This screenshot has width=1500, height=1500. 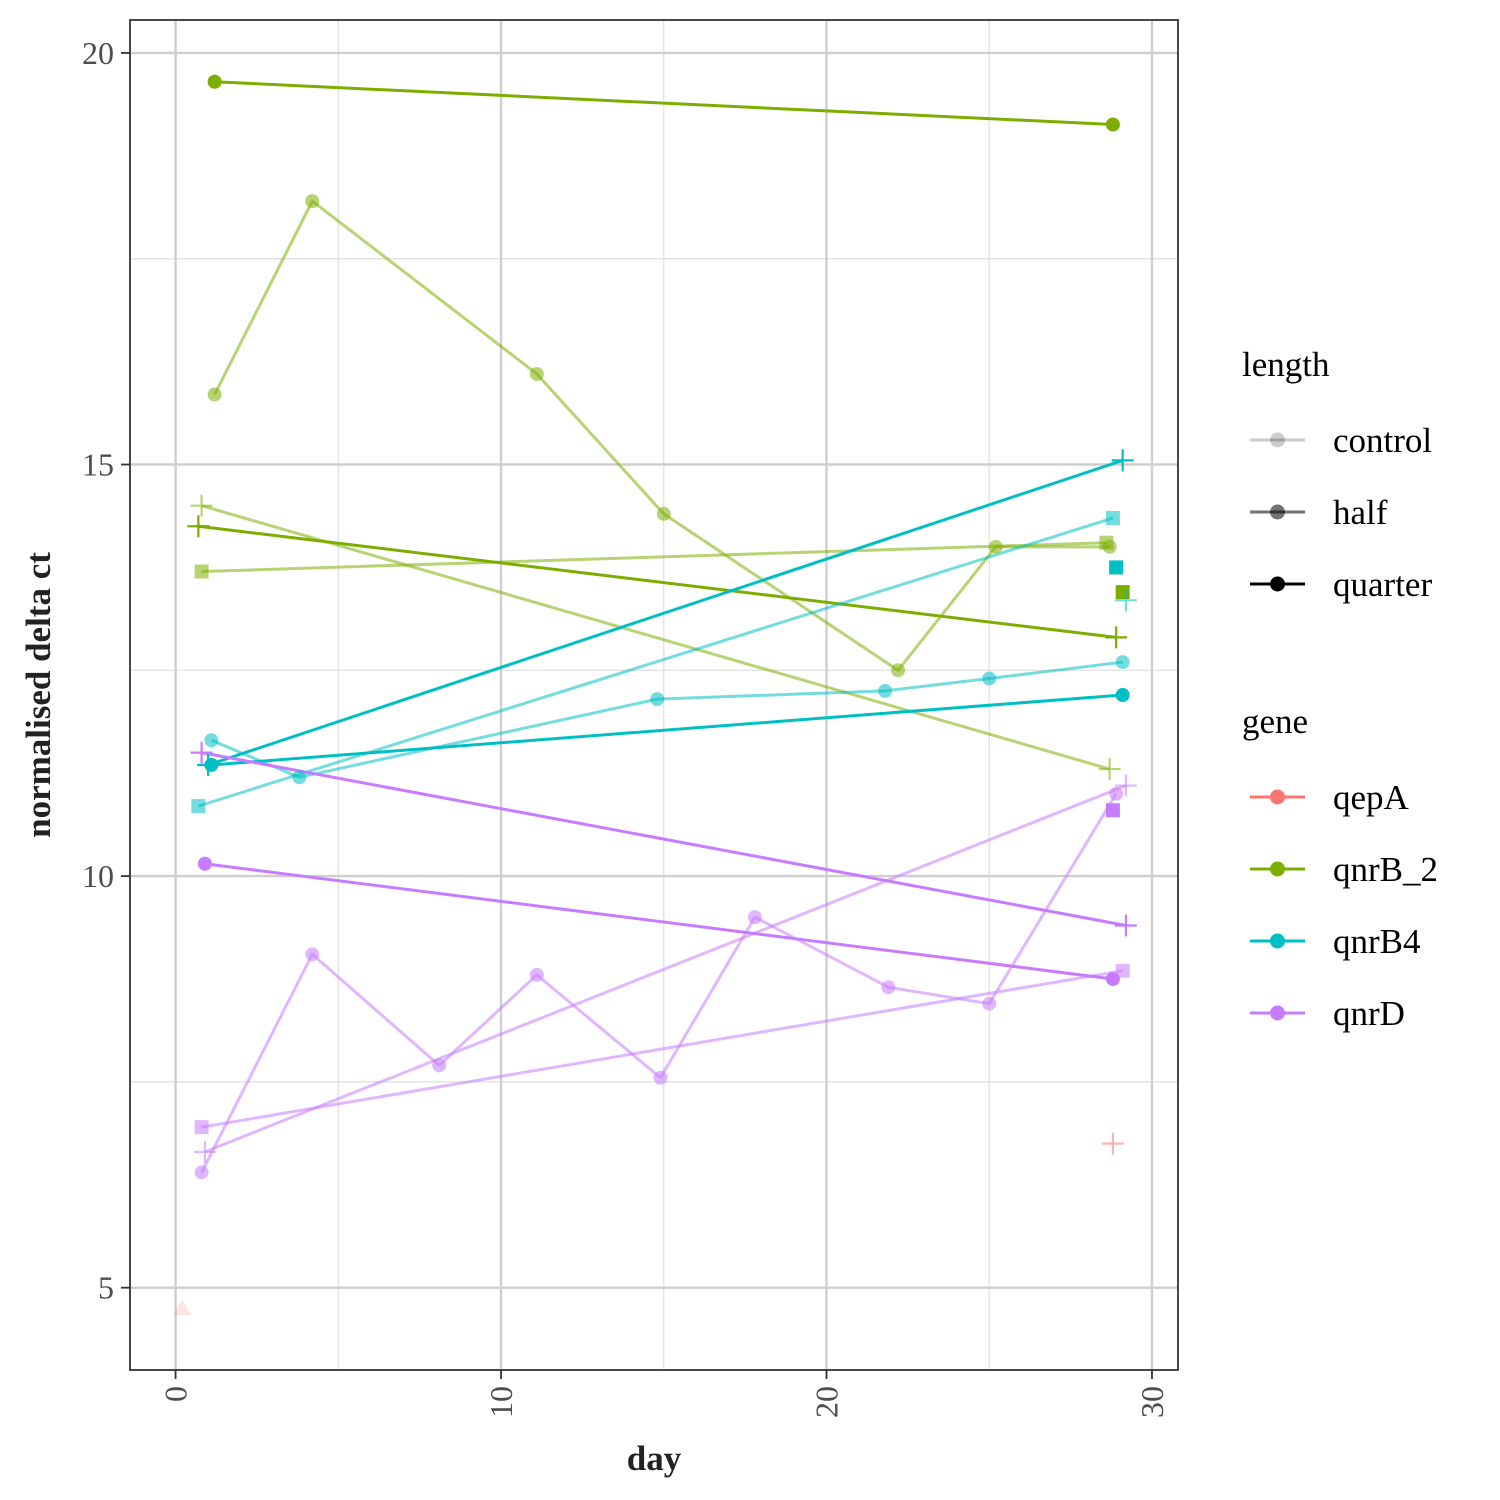 What do you see at coordinates (667, 730) in the screenshot?
I see `qnrb4-quarter-circle-line` at bounding box center [667, 730].